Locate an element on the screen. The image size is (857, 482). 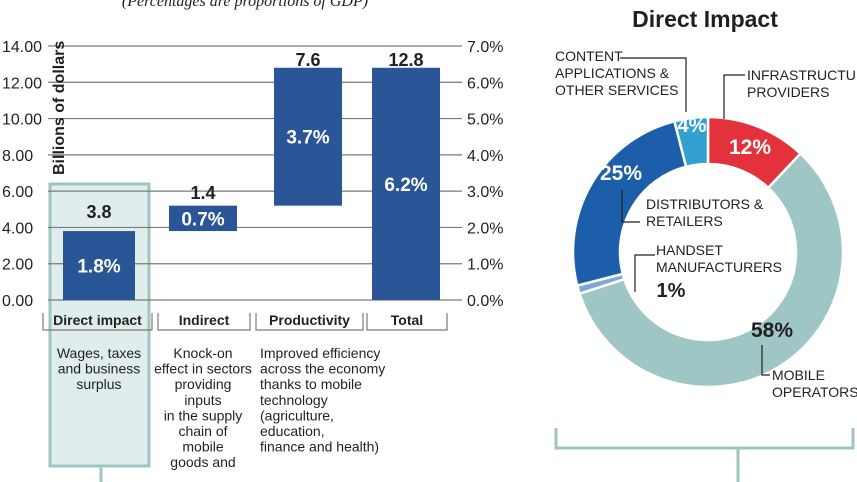
bar-direct-impact is located at coordinates (99, 265).